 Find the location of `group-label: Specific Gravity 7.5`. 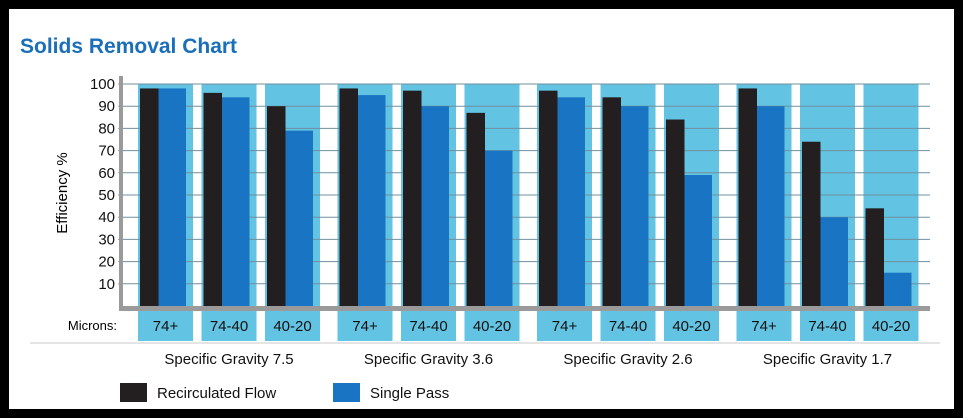

group-label: Specific Gravity 7.5 is located at coordinates (228, 359).